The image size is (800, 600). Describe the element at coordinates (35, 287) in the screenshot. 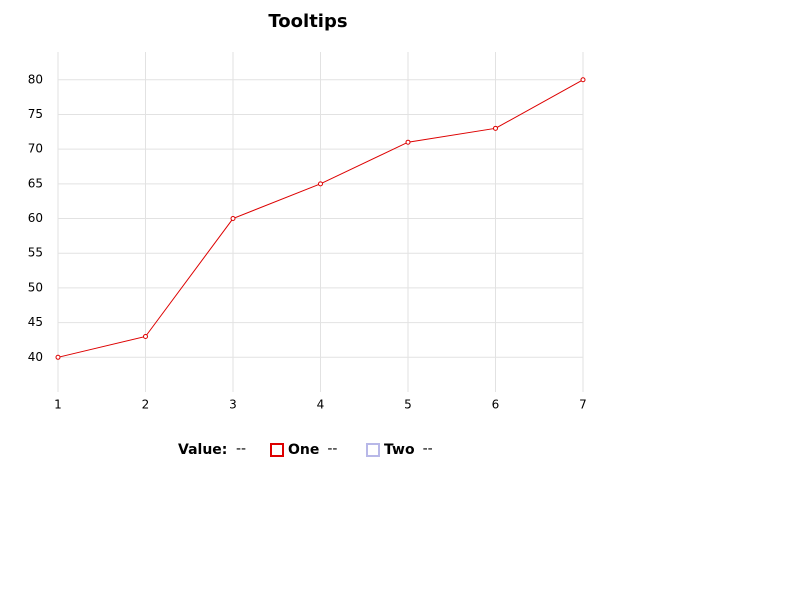

I see `y-tick-label: 50` at that location.